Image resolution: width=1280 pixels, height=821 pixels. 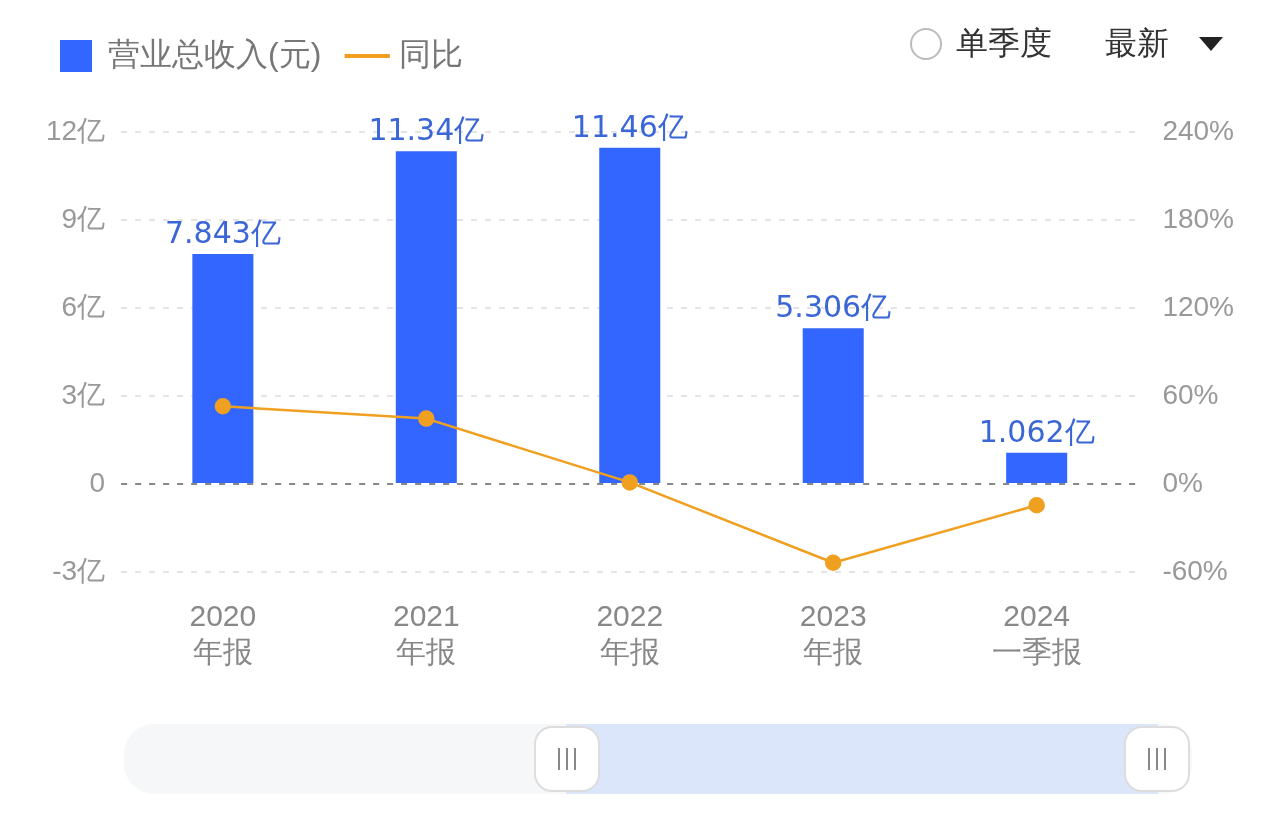 What do you see at coordinates (1036, 431) in the screenshot?
I see `data-label: 1.062亿` at bounding box center [1036, 431].